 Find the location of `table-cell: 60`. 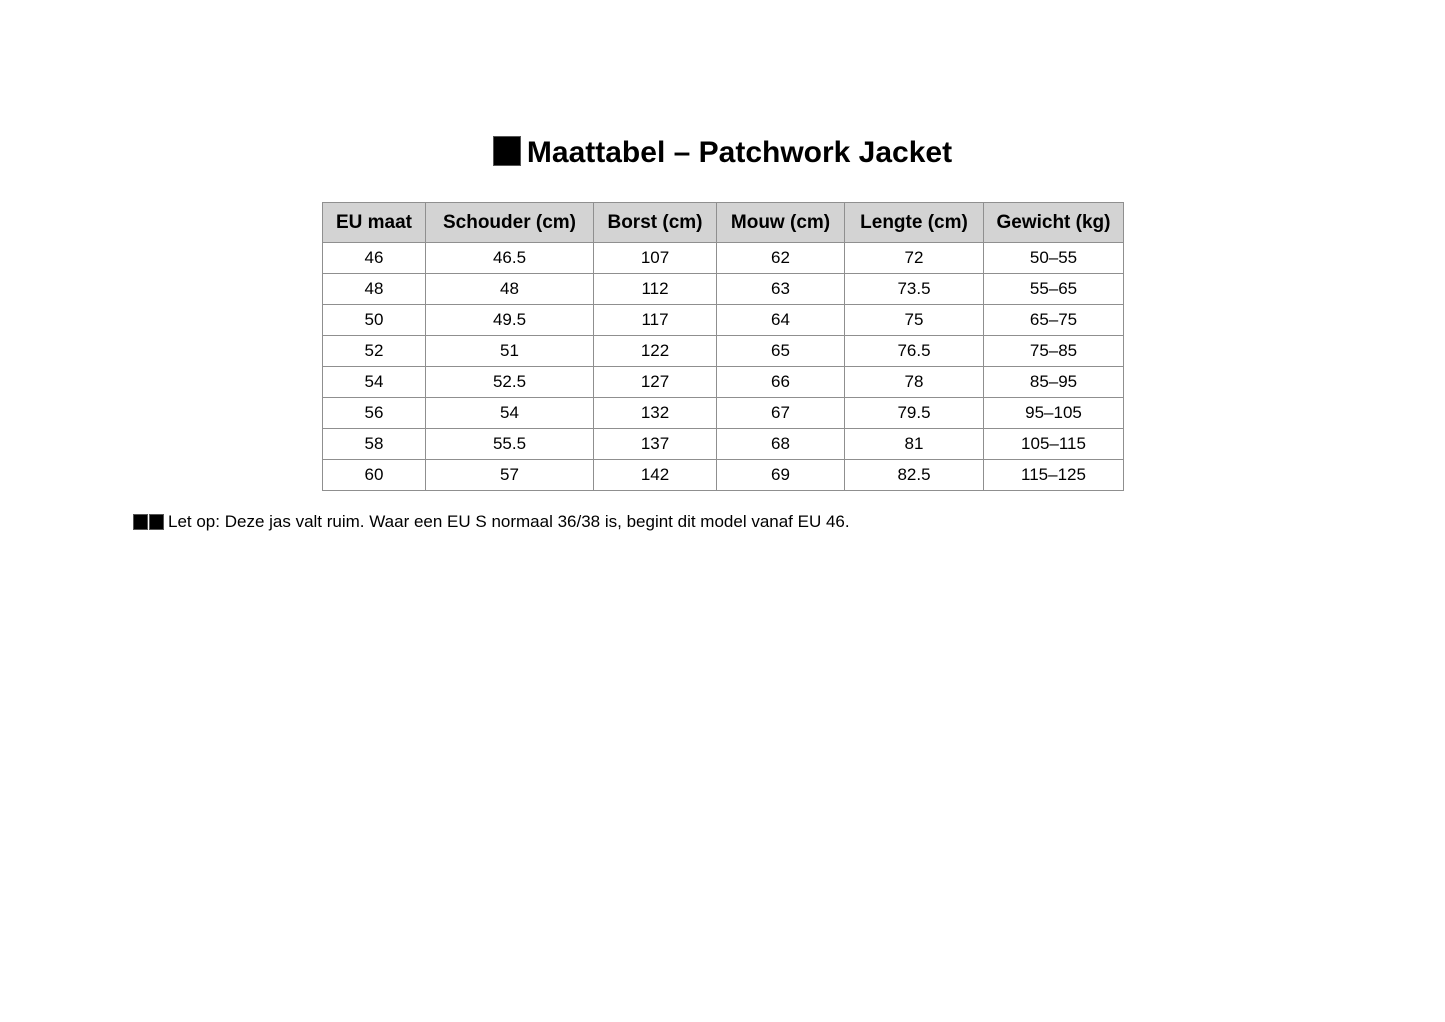

table-cell: 60 is located at coordinates (374, 475).